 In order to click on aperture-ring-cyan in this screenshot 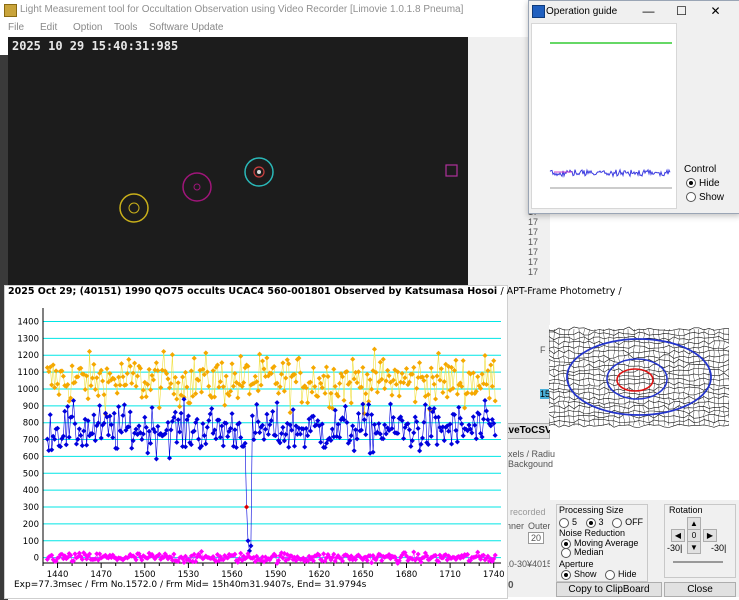, I will do `click(259, 172)`.